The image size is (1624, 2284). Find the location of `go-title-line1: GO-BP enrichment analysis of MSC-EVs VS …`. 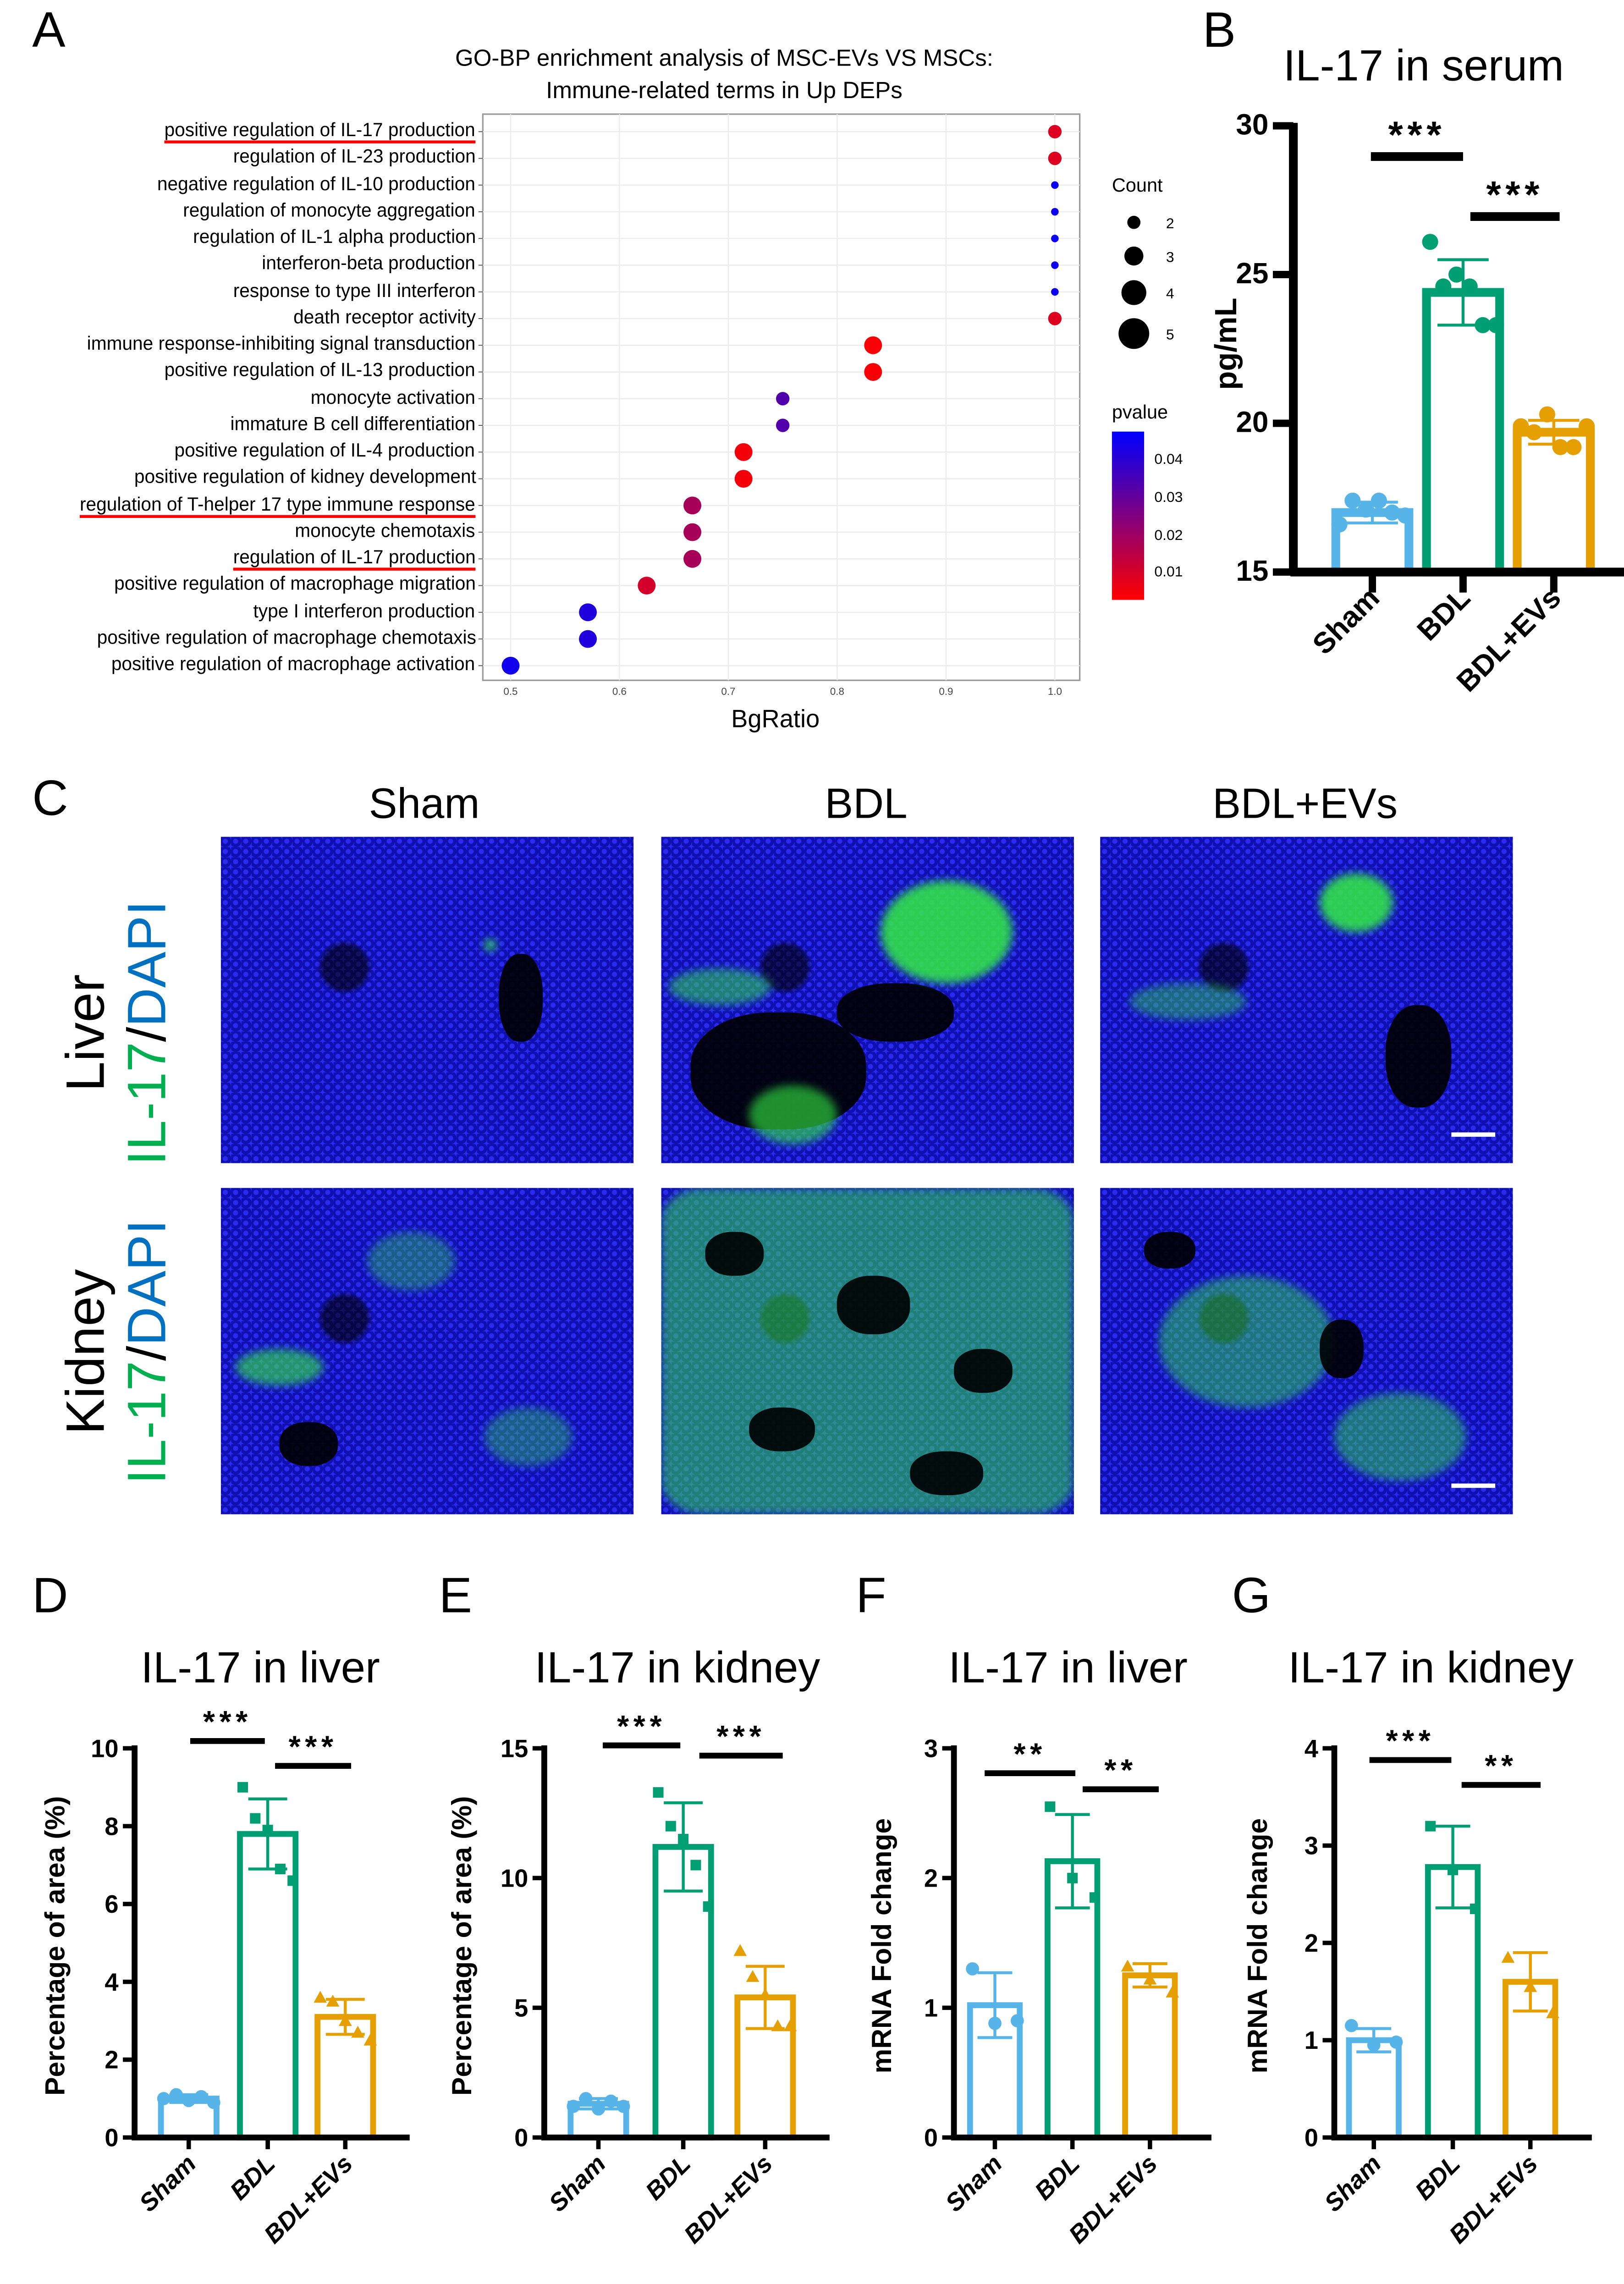

go-title-line1: GO-BP enrichment analysis of MSC-EVs VS … is located at coordinates (724, 59).